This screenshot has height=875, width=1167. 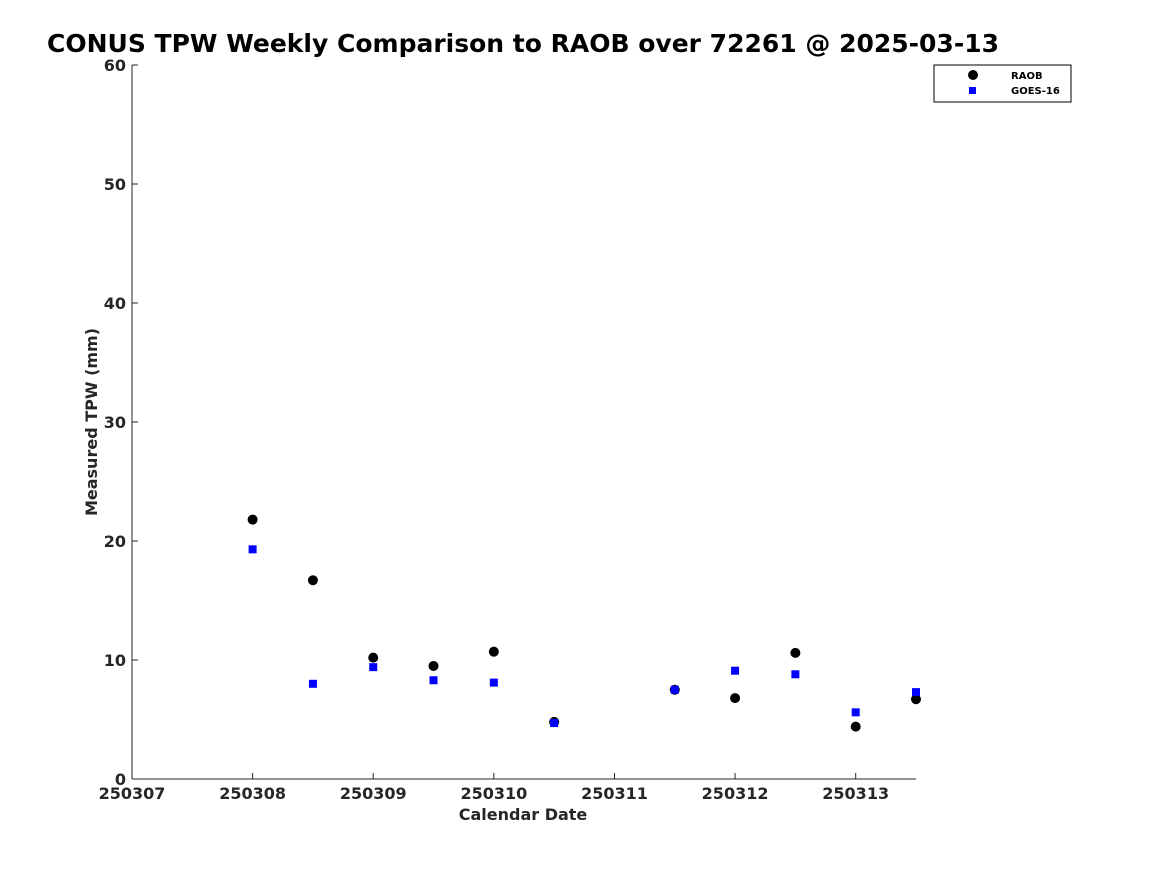 I want to click on data-series, so click(x=584, y=623).